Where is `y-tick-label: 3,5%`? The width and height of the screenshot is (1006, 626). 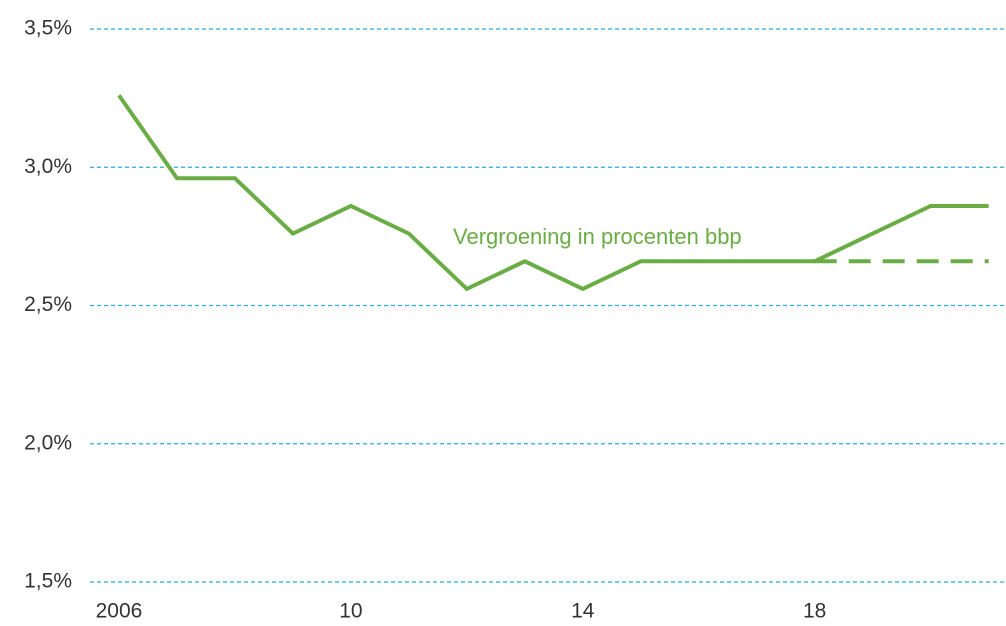
y-tick-label: 3,5% is located at coordinates (48, 28).